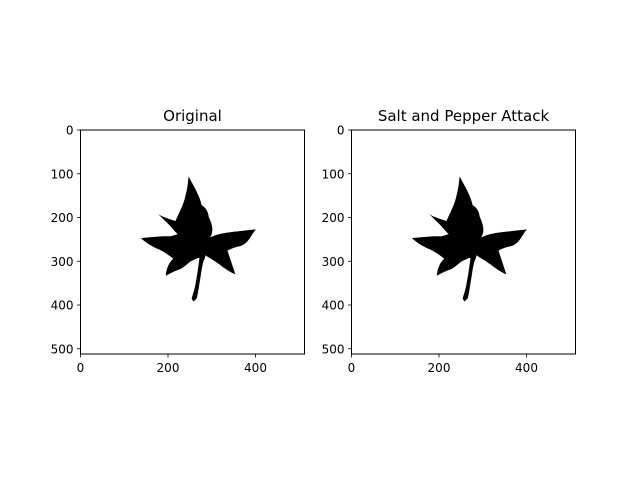 The height and width of the screenshot is (480, 640). What do you see at coordinates (81, 368) in the screenshot?
I see `original-xtick-label-0: 0` at bounding box center [81, 368].